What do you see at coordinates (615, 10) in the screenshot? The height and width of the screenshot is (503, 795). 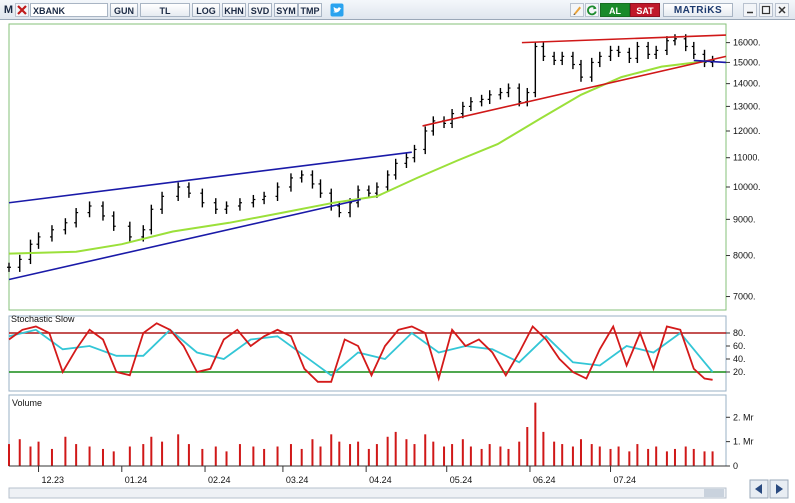 I see `buy-button: AL` at bounding box center [615, 10].